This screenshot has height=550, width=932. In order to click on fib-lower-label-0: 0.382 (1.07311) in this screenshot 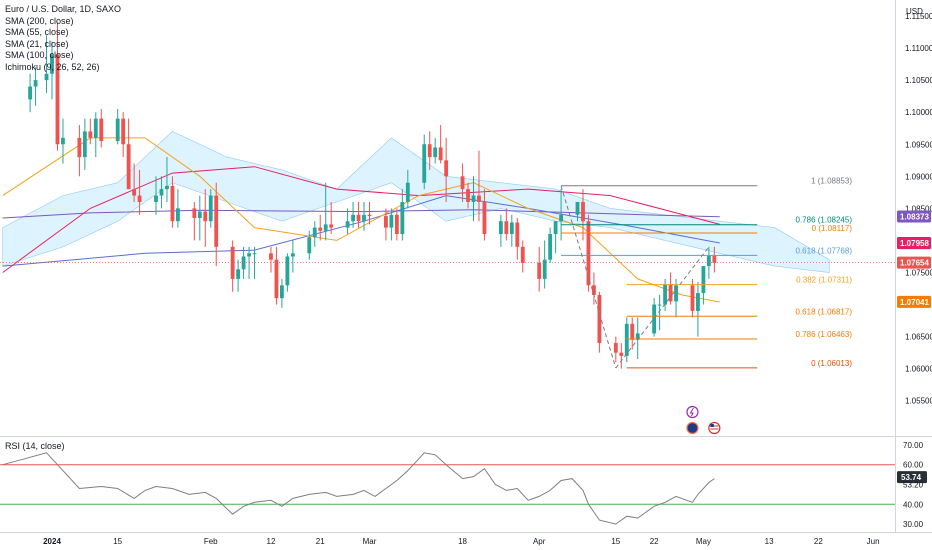, I will do `click(824, 280)`.